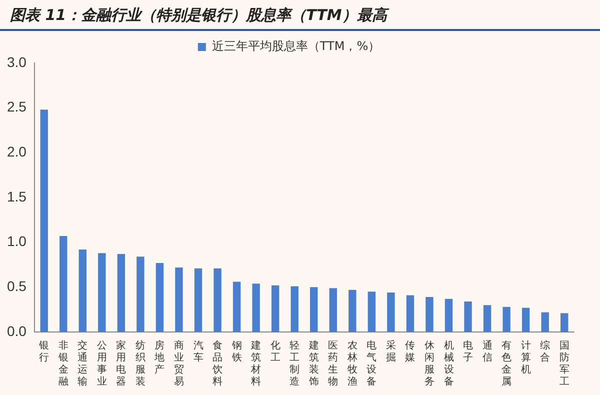 This screenshot has width=600, height=395. I want to click on y-tick-label: 3.0, so click(16, 62).